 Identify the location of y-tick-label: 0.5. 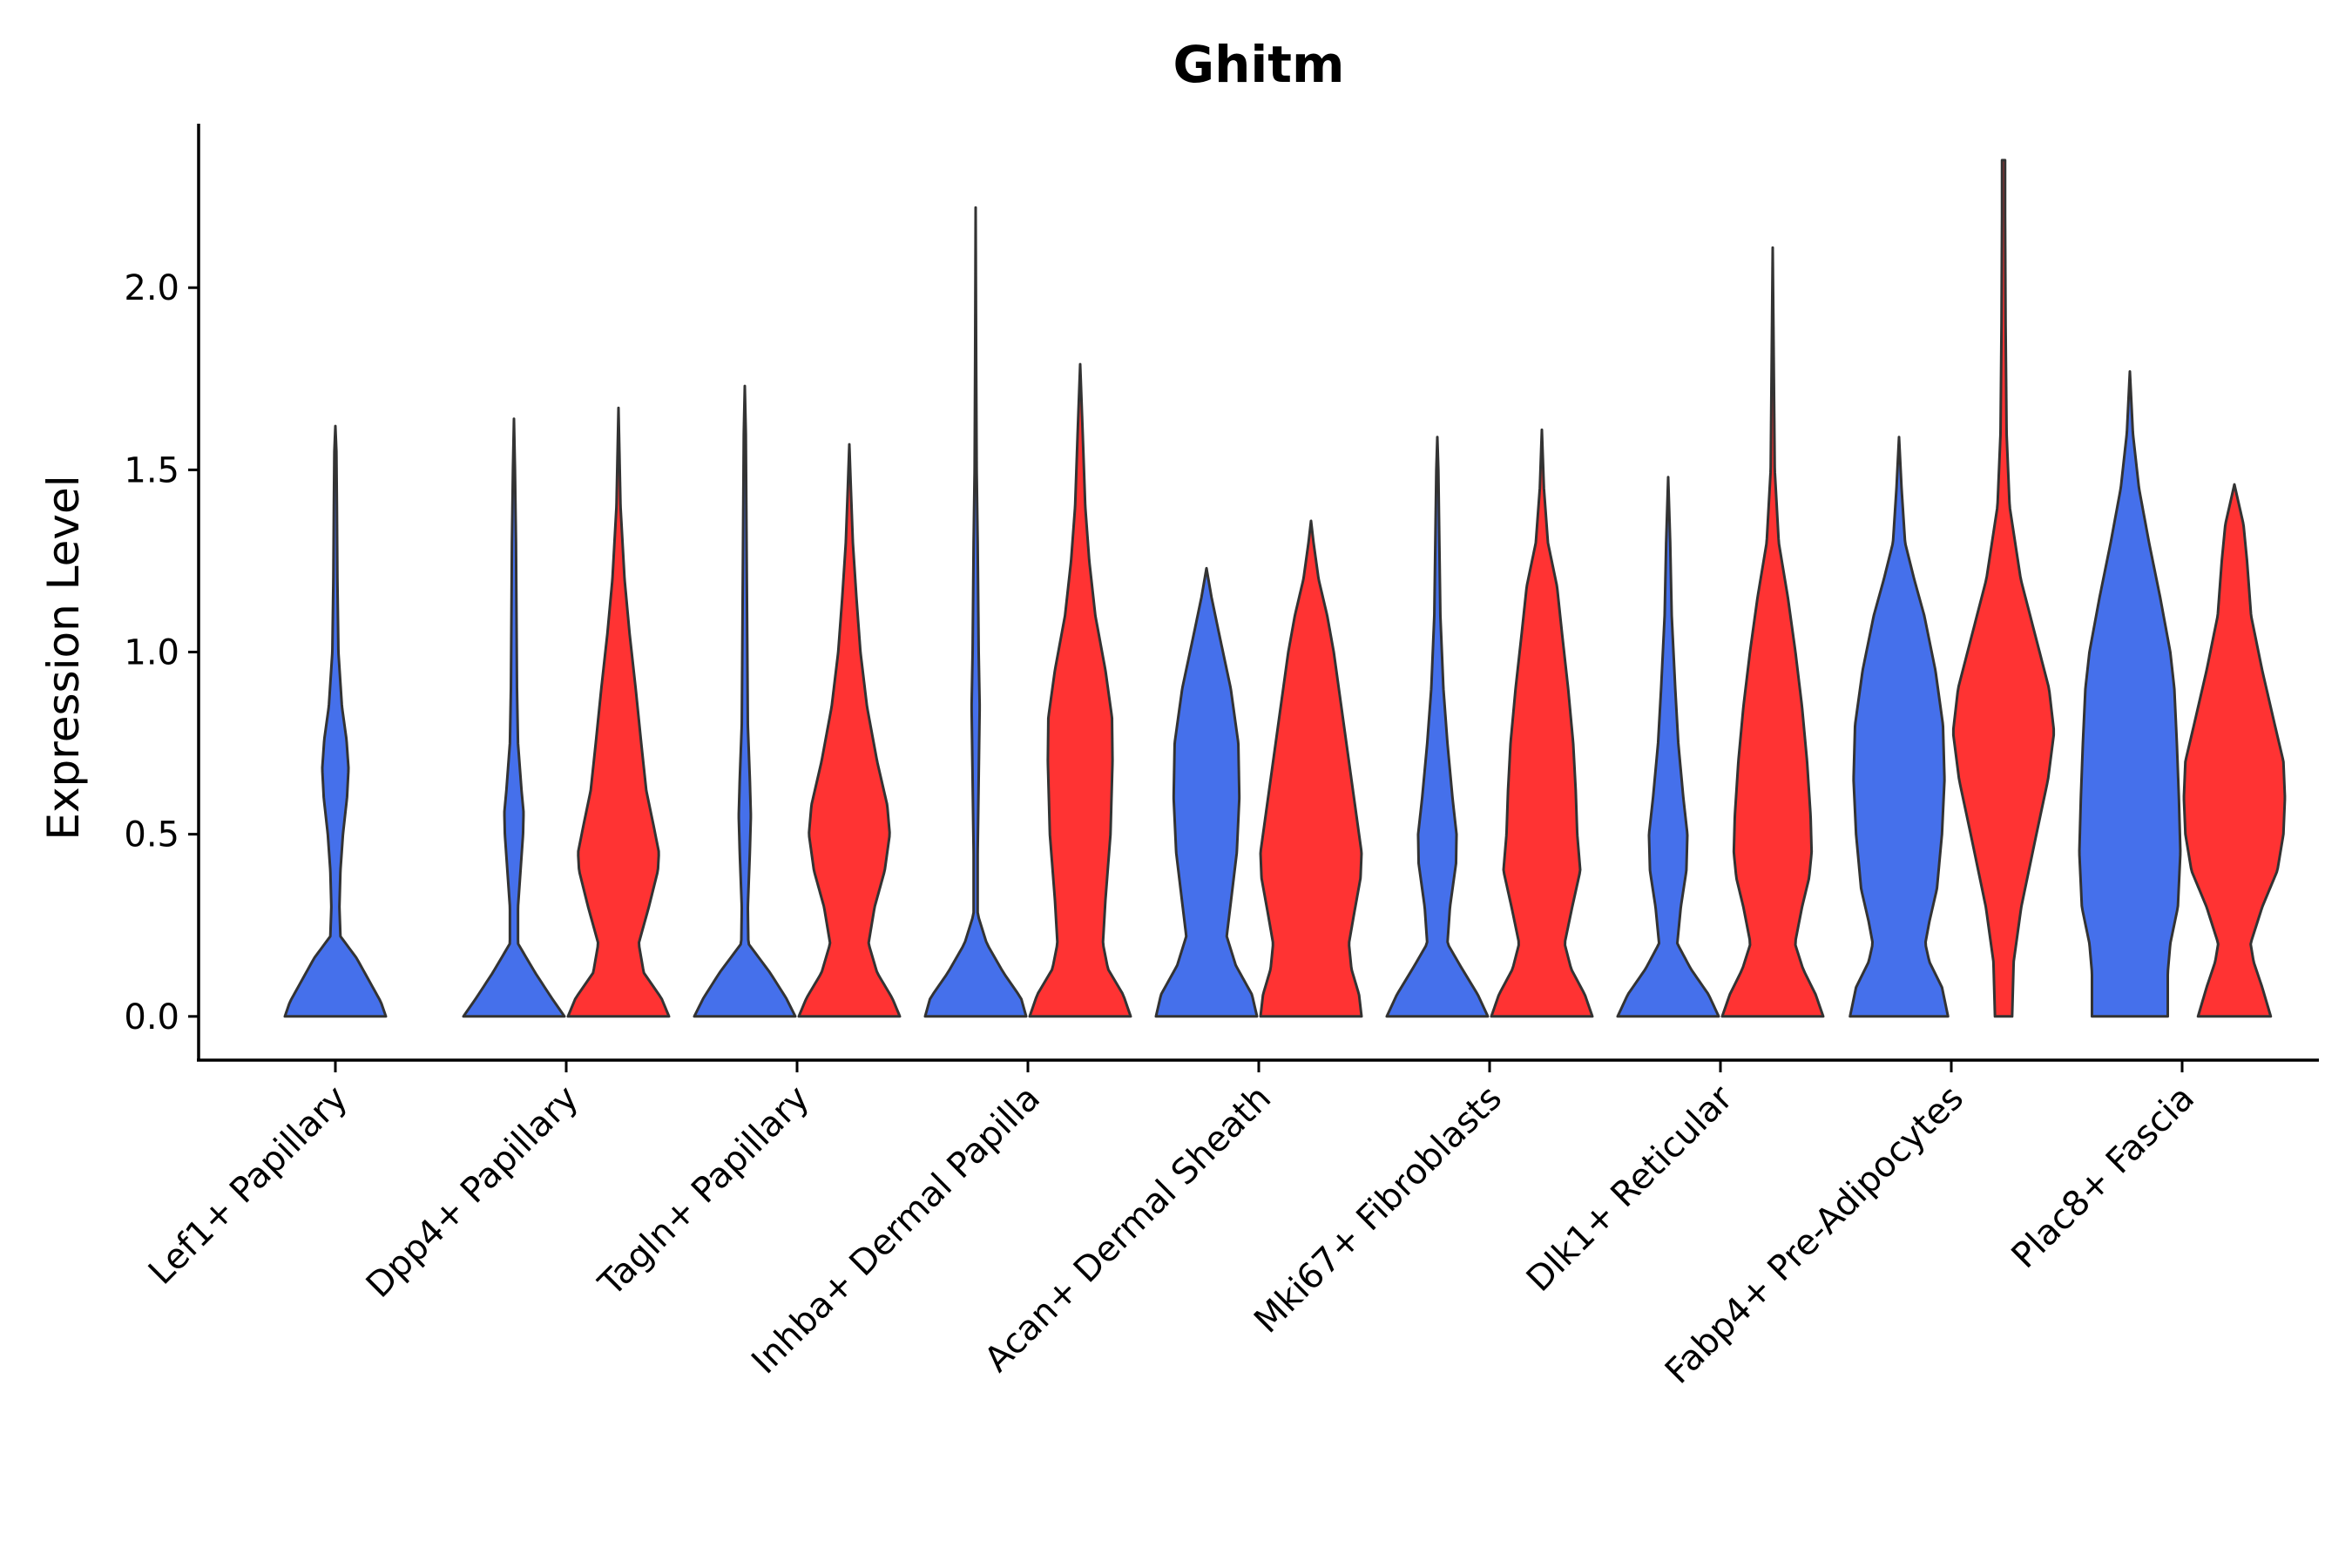
(151, 835).